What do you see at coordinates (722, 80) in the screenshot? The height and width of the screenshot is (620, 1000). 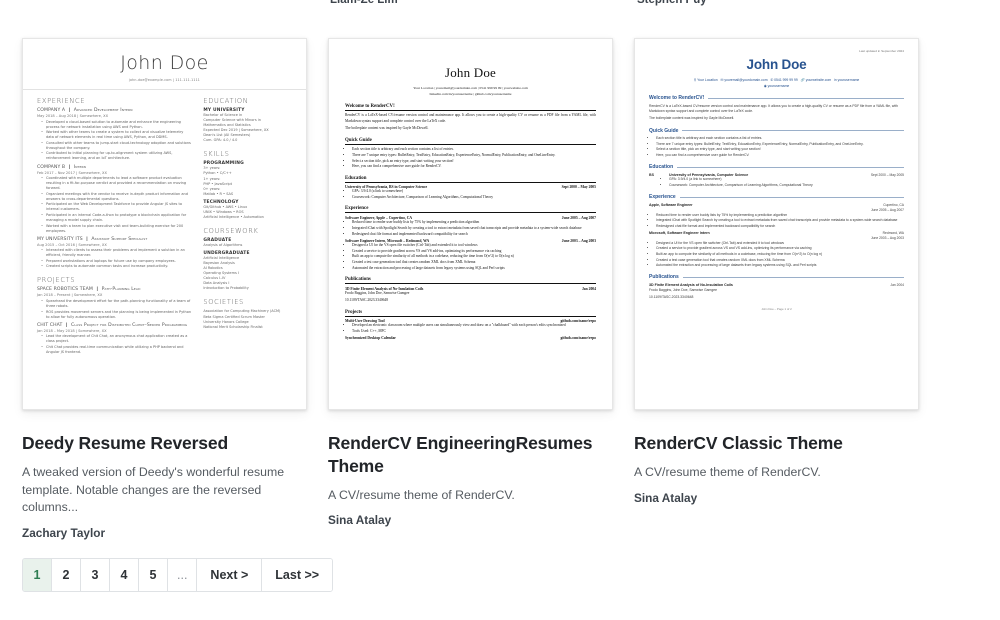 I see `email-icon: ✉` at bounding box center [722, 80].